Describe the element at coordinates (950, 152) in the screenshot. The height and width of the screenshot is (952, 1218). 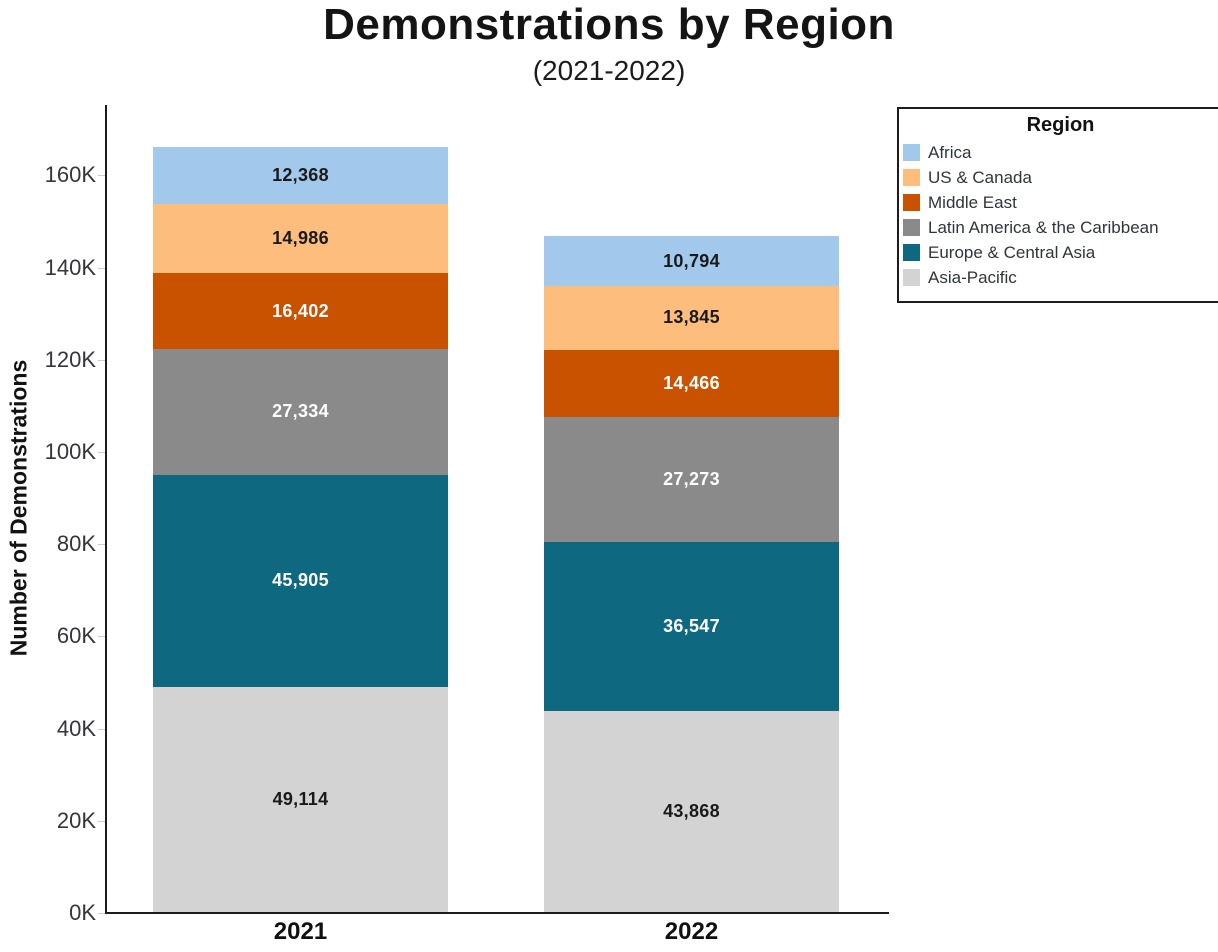
I see `legend-item-label: Africa` at that location.